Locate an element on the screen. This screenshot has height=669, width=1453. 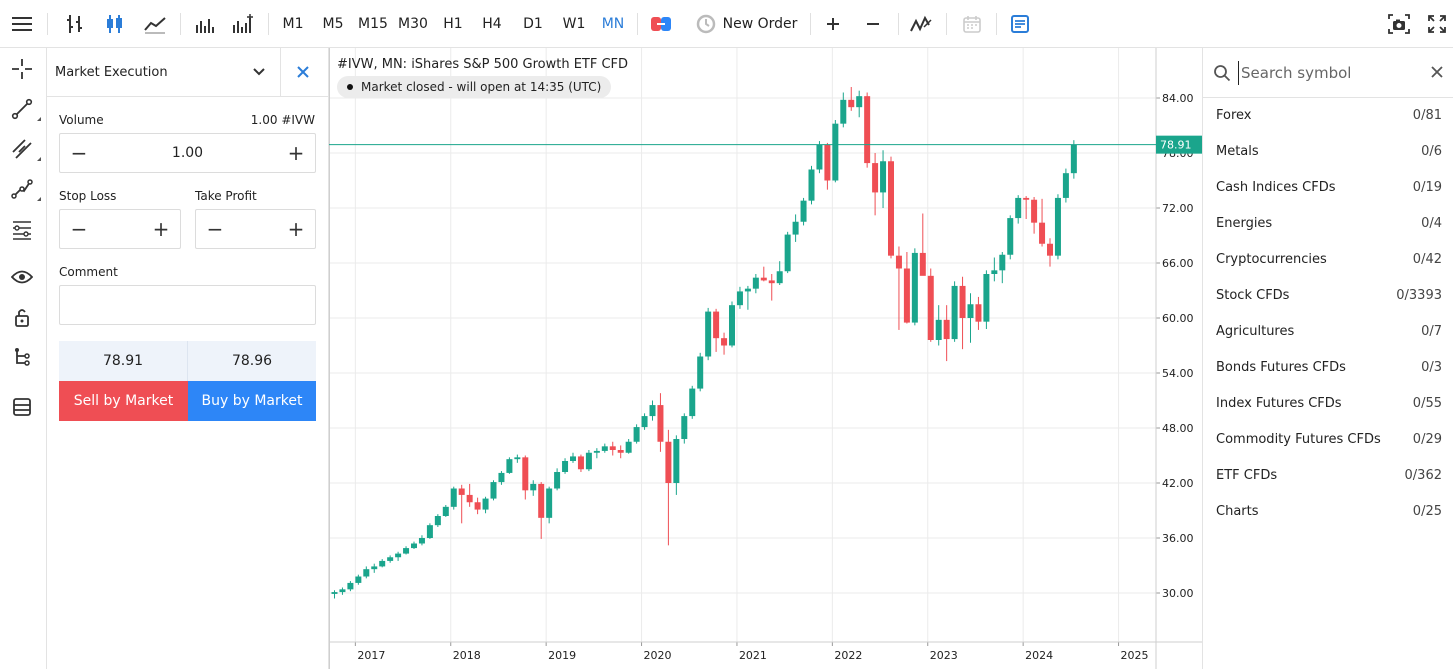
y-tick-label: 72.00 is located at coordinates (1178, 208).